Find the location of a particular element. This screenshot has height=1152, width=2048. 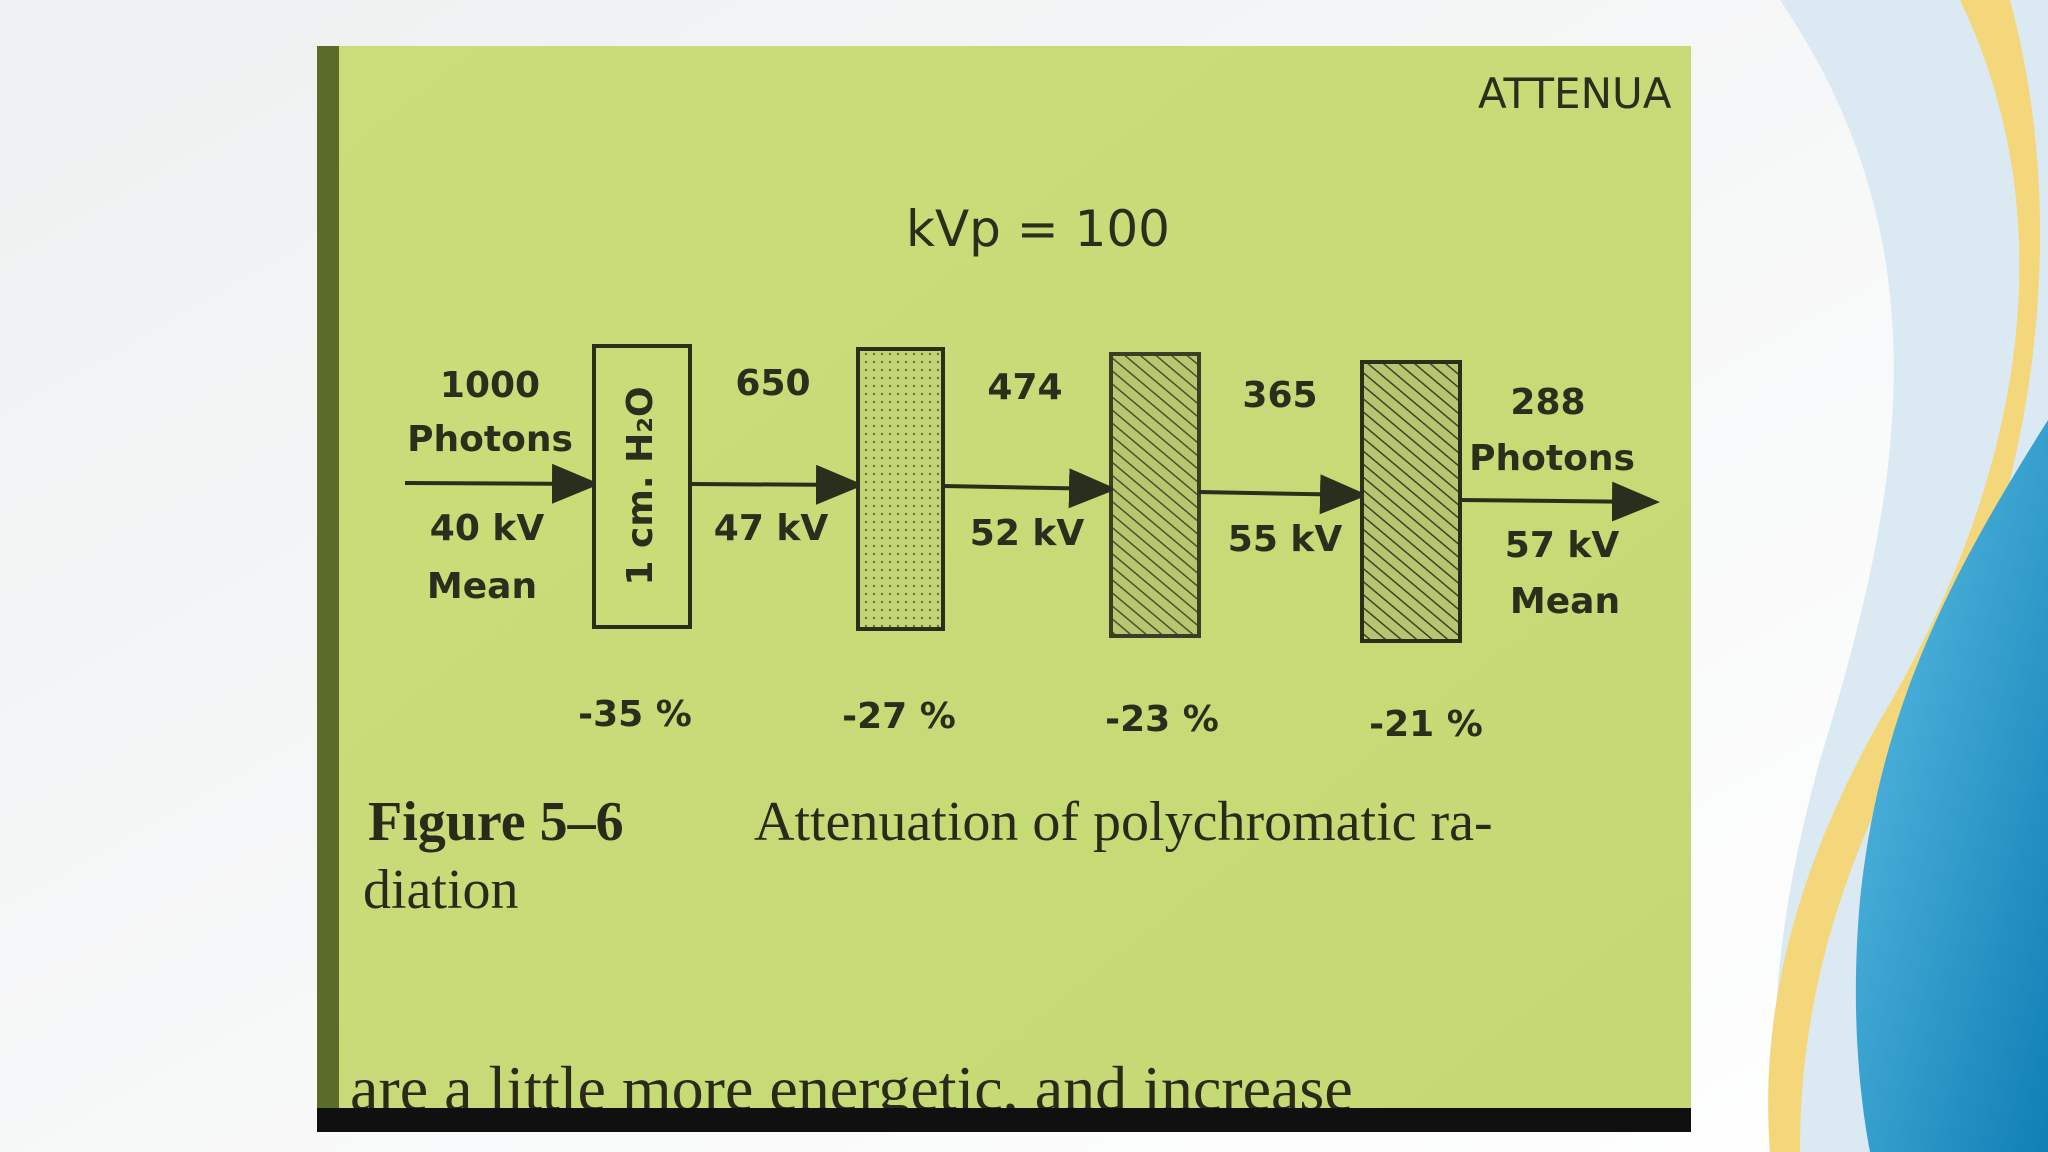

stage-count: 474 is located at coordinates (1024, 387).